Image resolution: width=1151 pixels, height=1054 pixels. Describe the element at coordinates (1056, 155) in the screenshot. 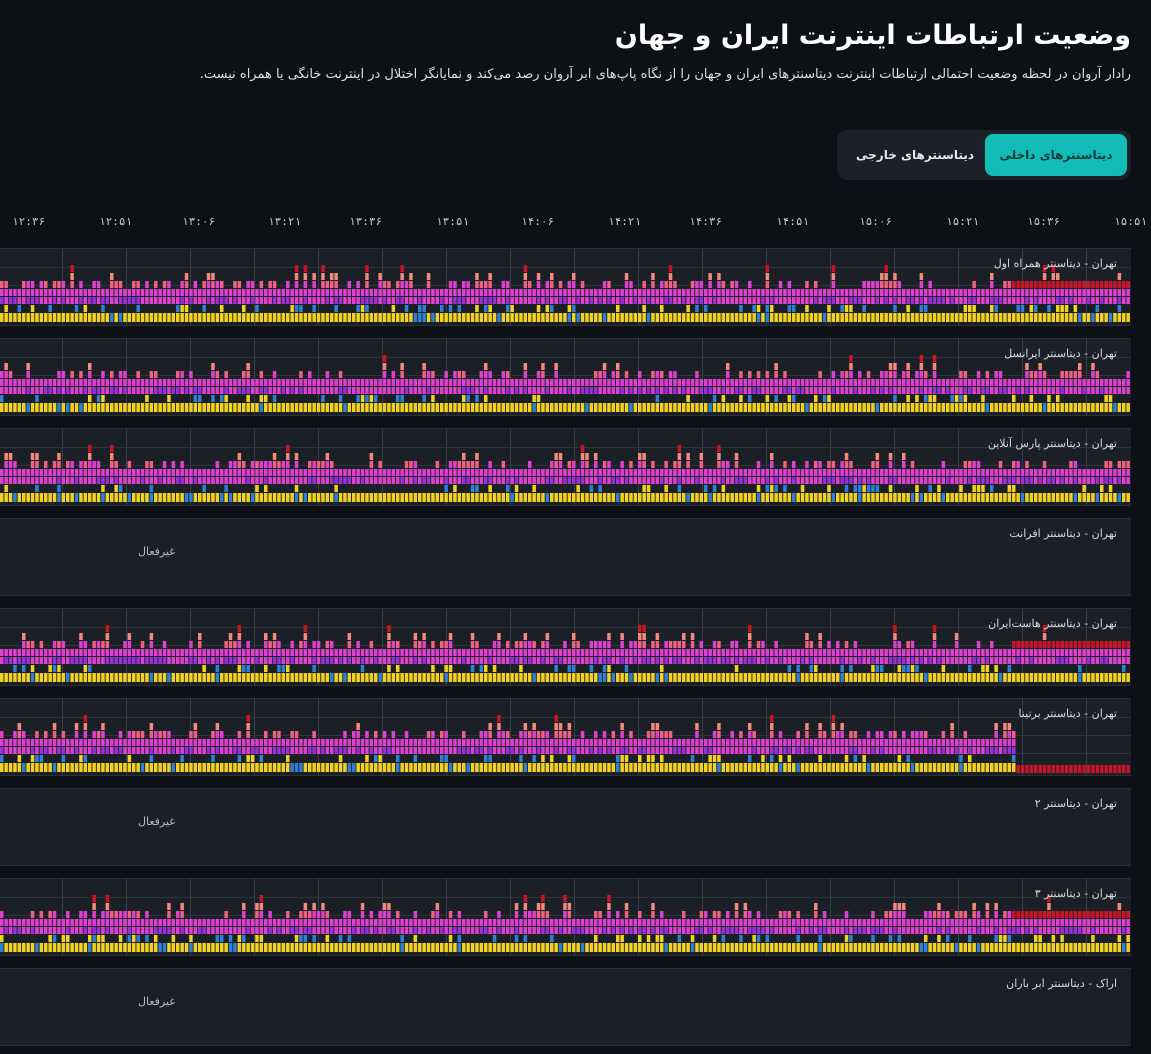

I see `tab-domestic-datacenters: دیتاسنترهای داخلی` at that location.